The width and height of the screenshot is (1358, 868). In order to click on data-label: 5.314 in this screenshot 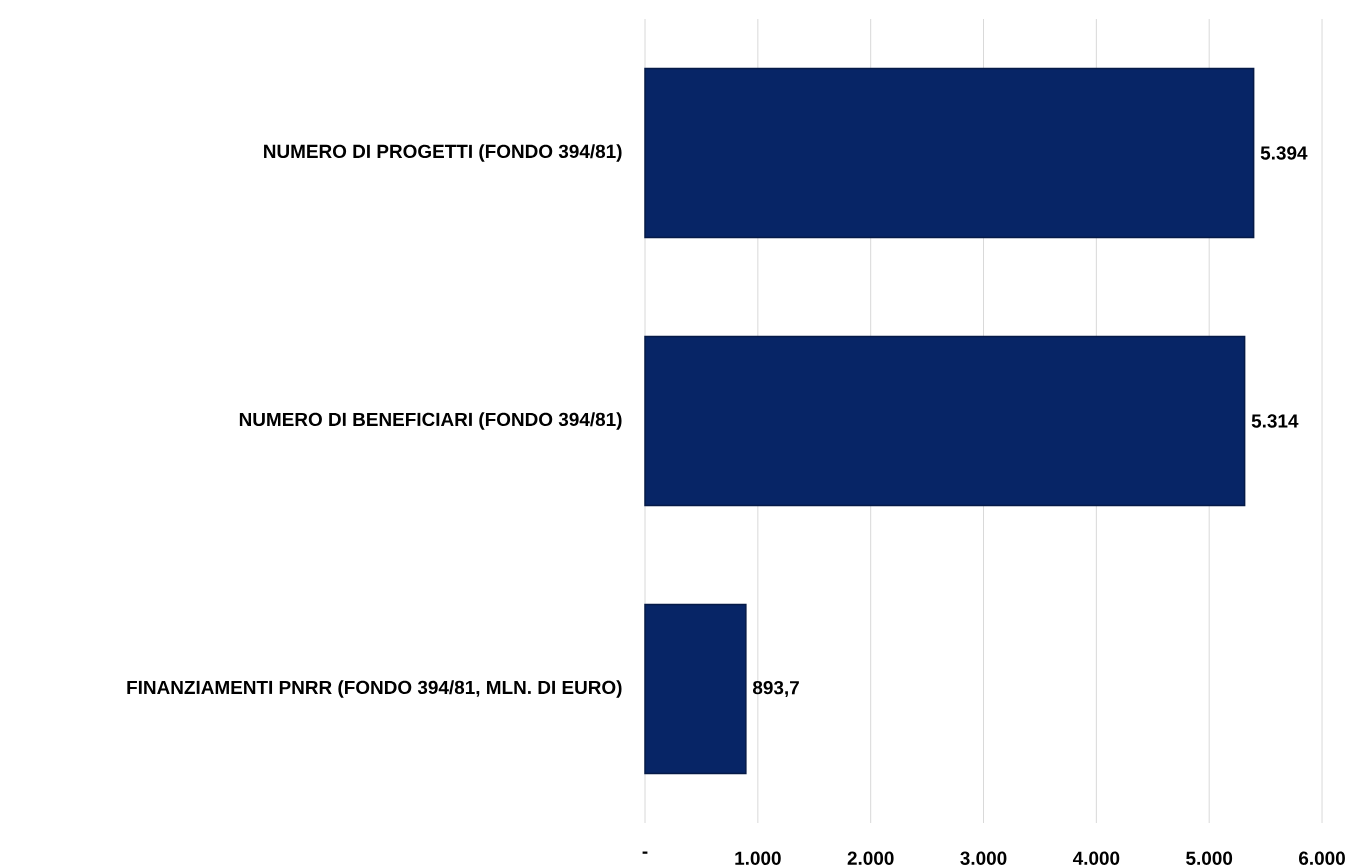, I will do `click(1275, 421)`.